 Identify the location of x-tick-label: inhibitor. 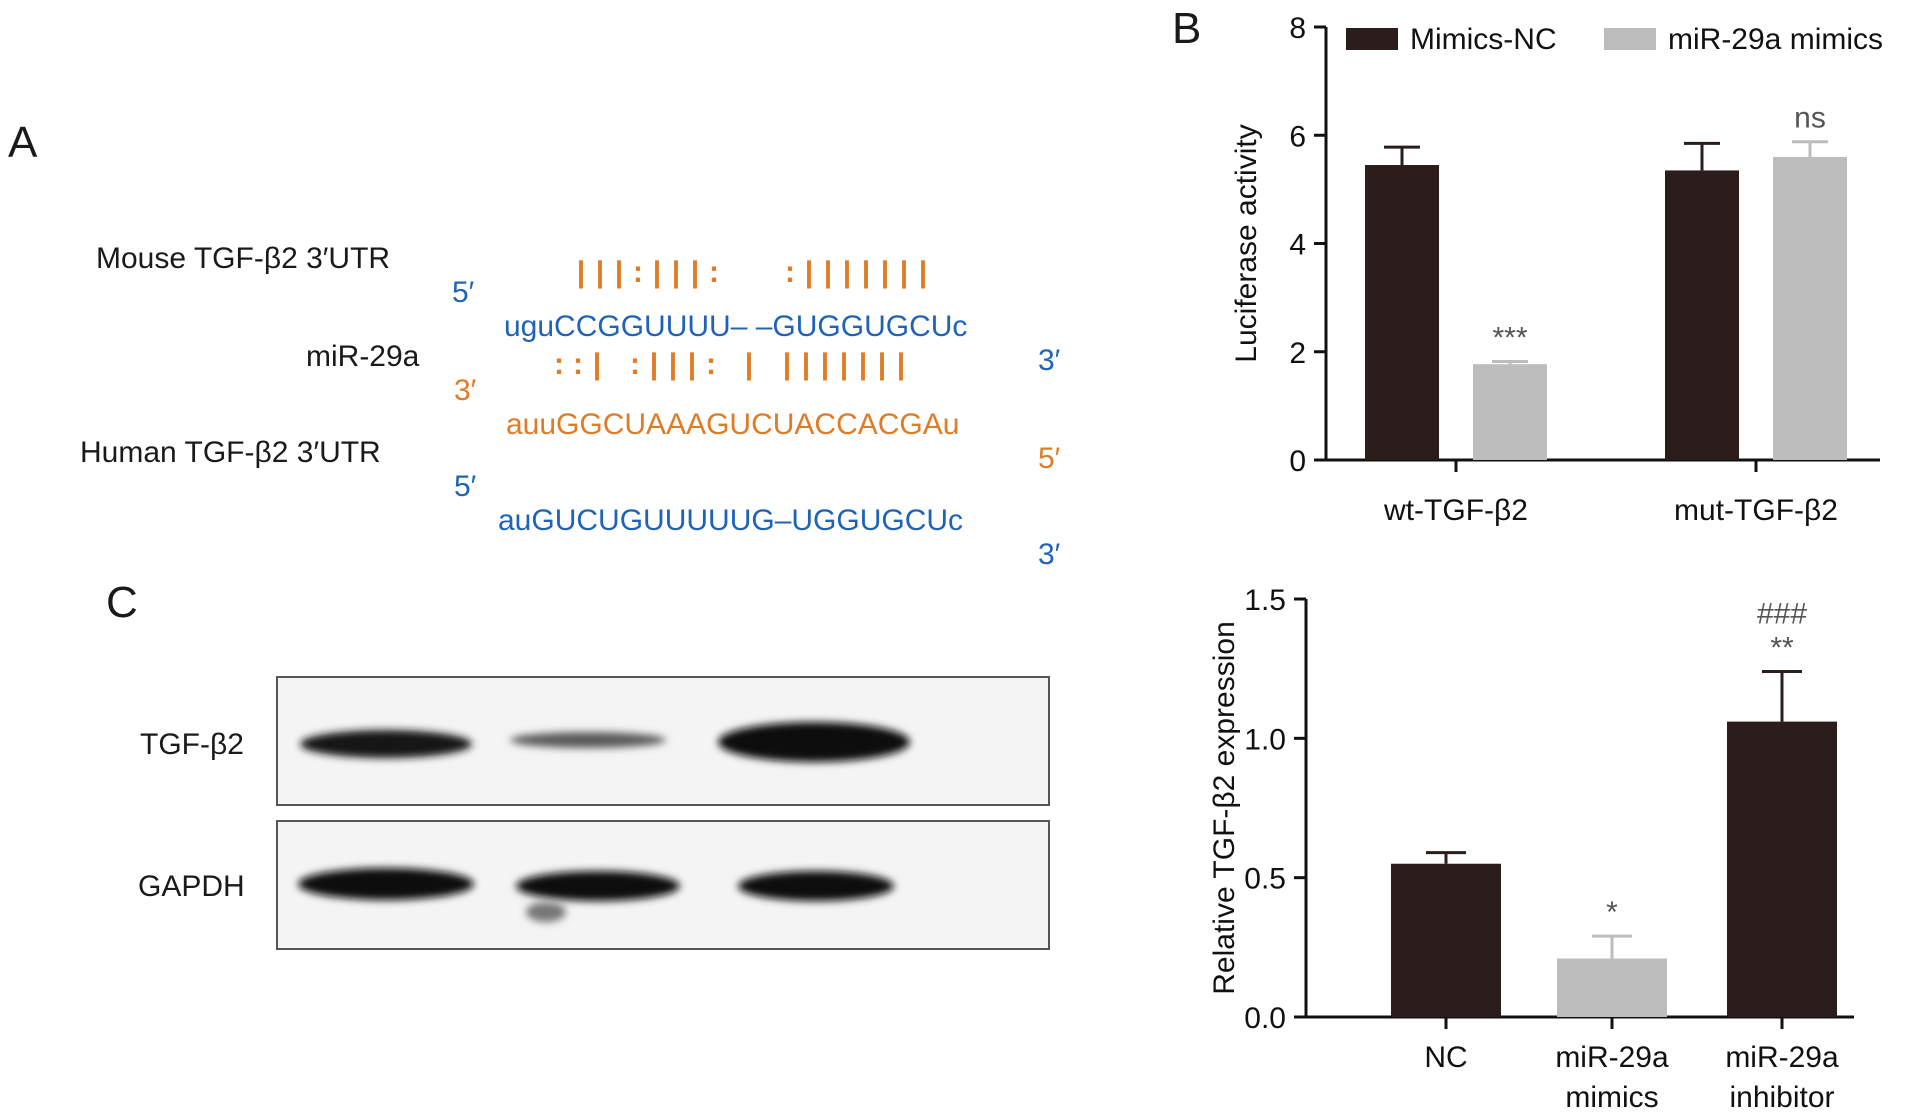
(1781, 1097).